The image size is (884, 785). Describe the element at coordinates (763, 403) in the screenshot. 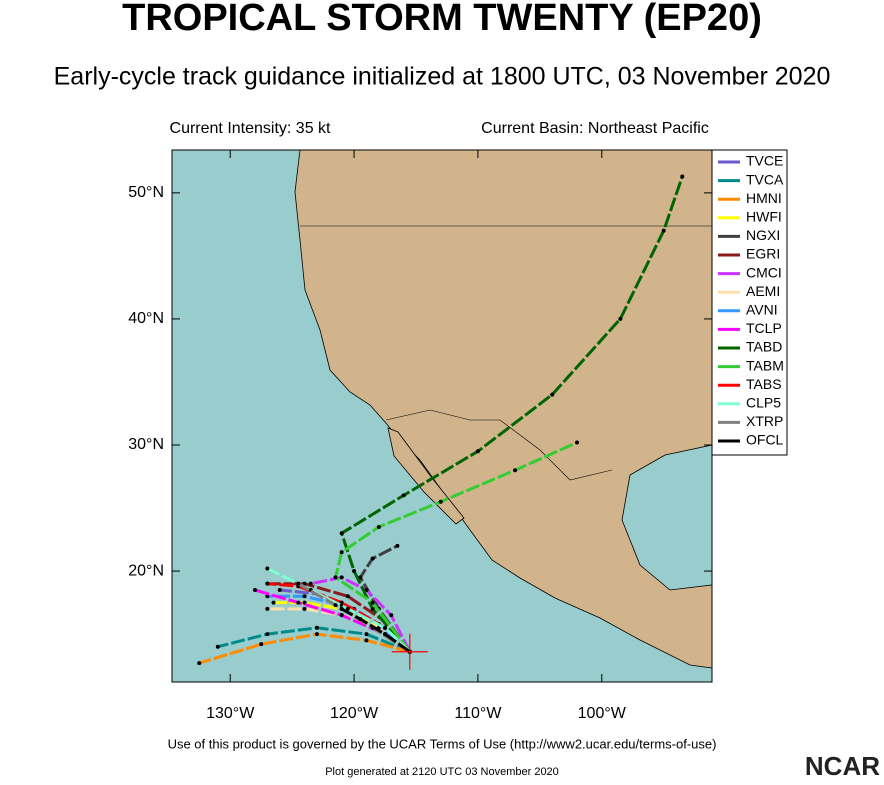

I see `legend-label: CLP5` at that location.